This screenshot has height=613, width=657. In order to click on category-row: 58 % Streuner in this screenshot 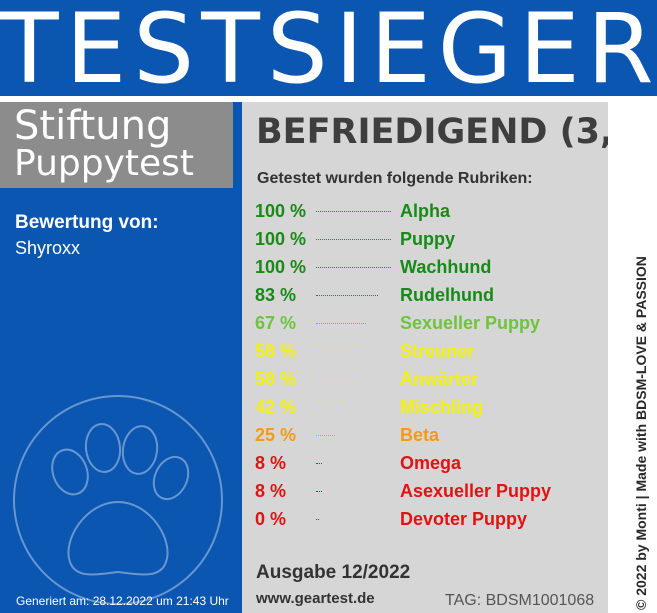, I will do `click(237, 351)`.